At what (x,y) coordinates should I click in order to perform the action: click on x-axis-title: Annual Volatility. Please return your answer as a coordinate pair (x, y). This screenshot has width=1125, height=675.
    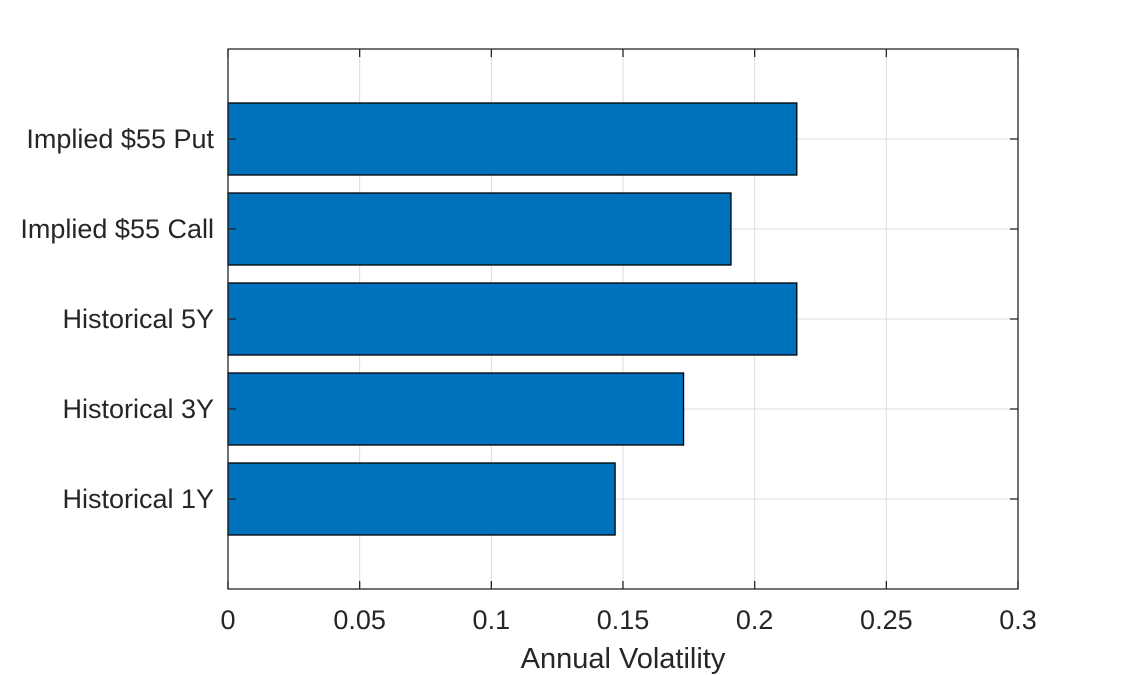
    Looking at the image, I should click on (623, 659).